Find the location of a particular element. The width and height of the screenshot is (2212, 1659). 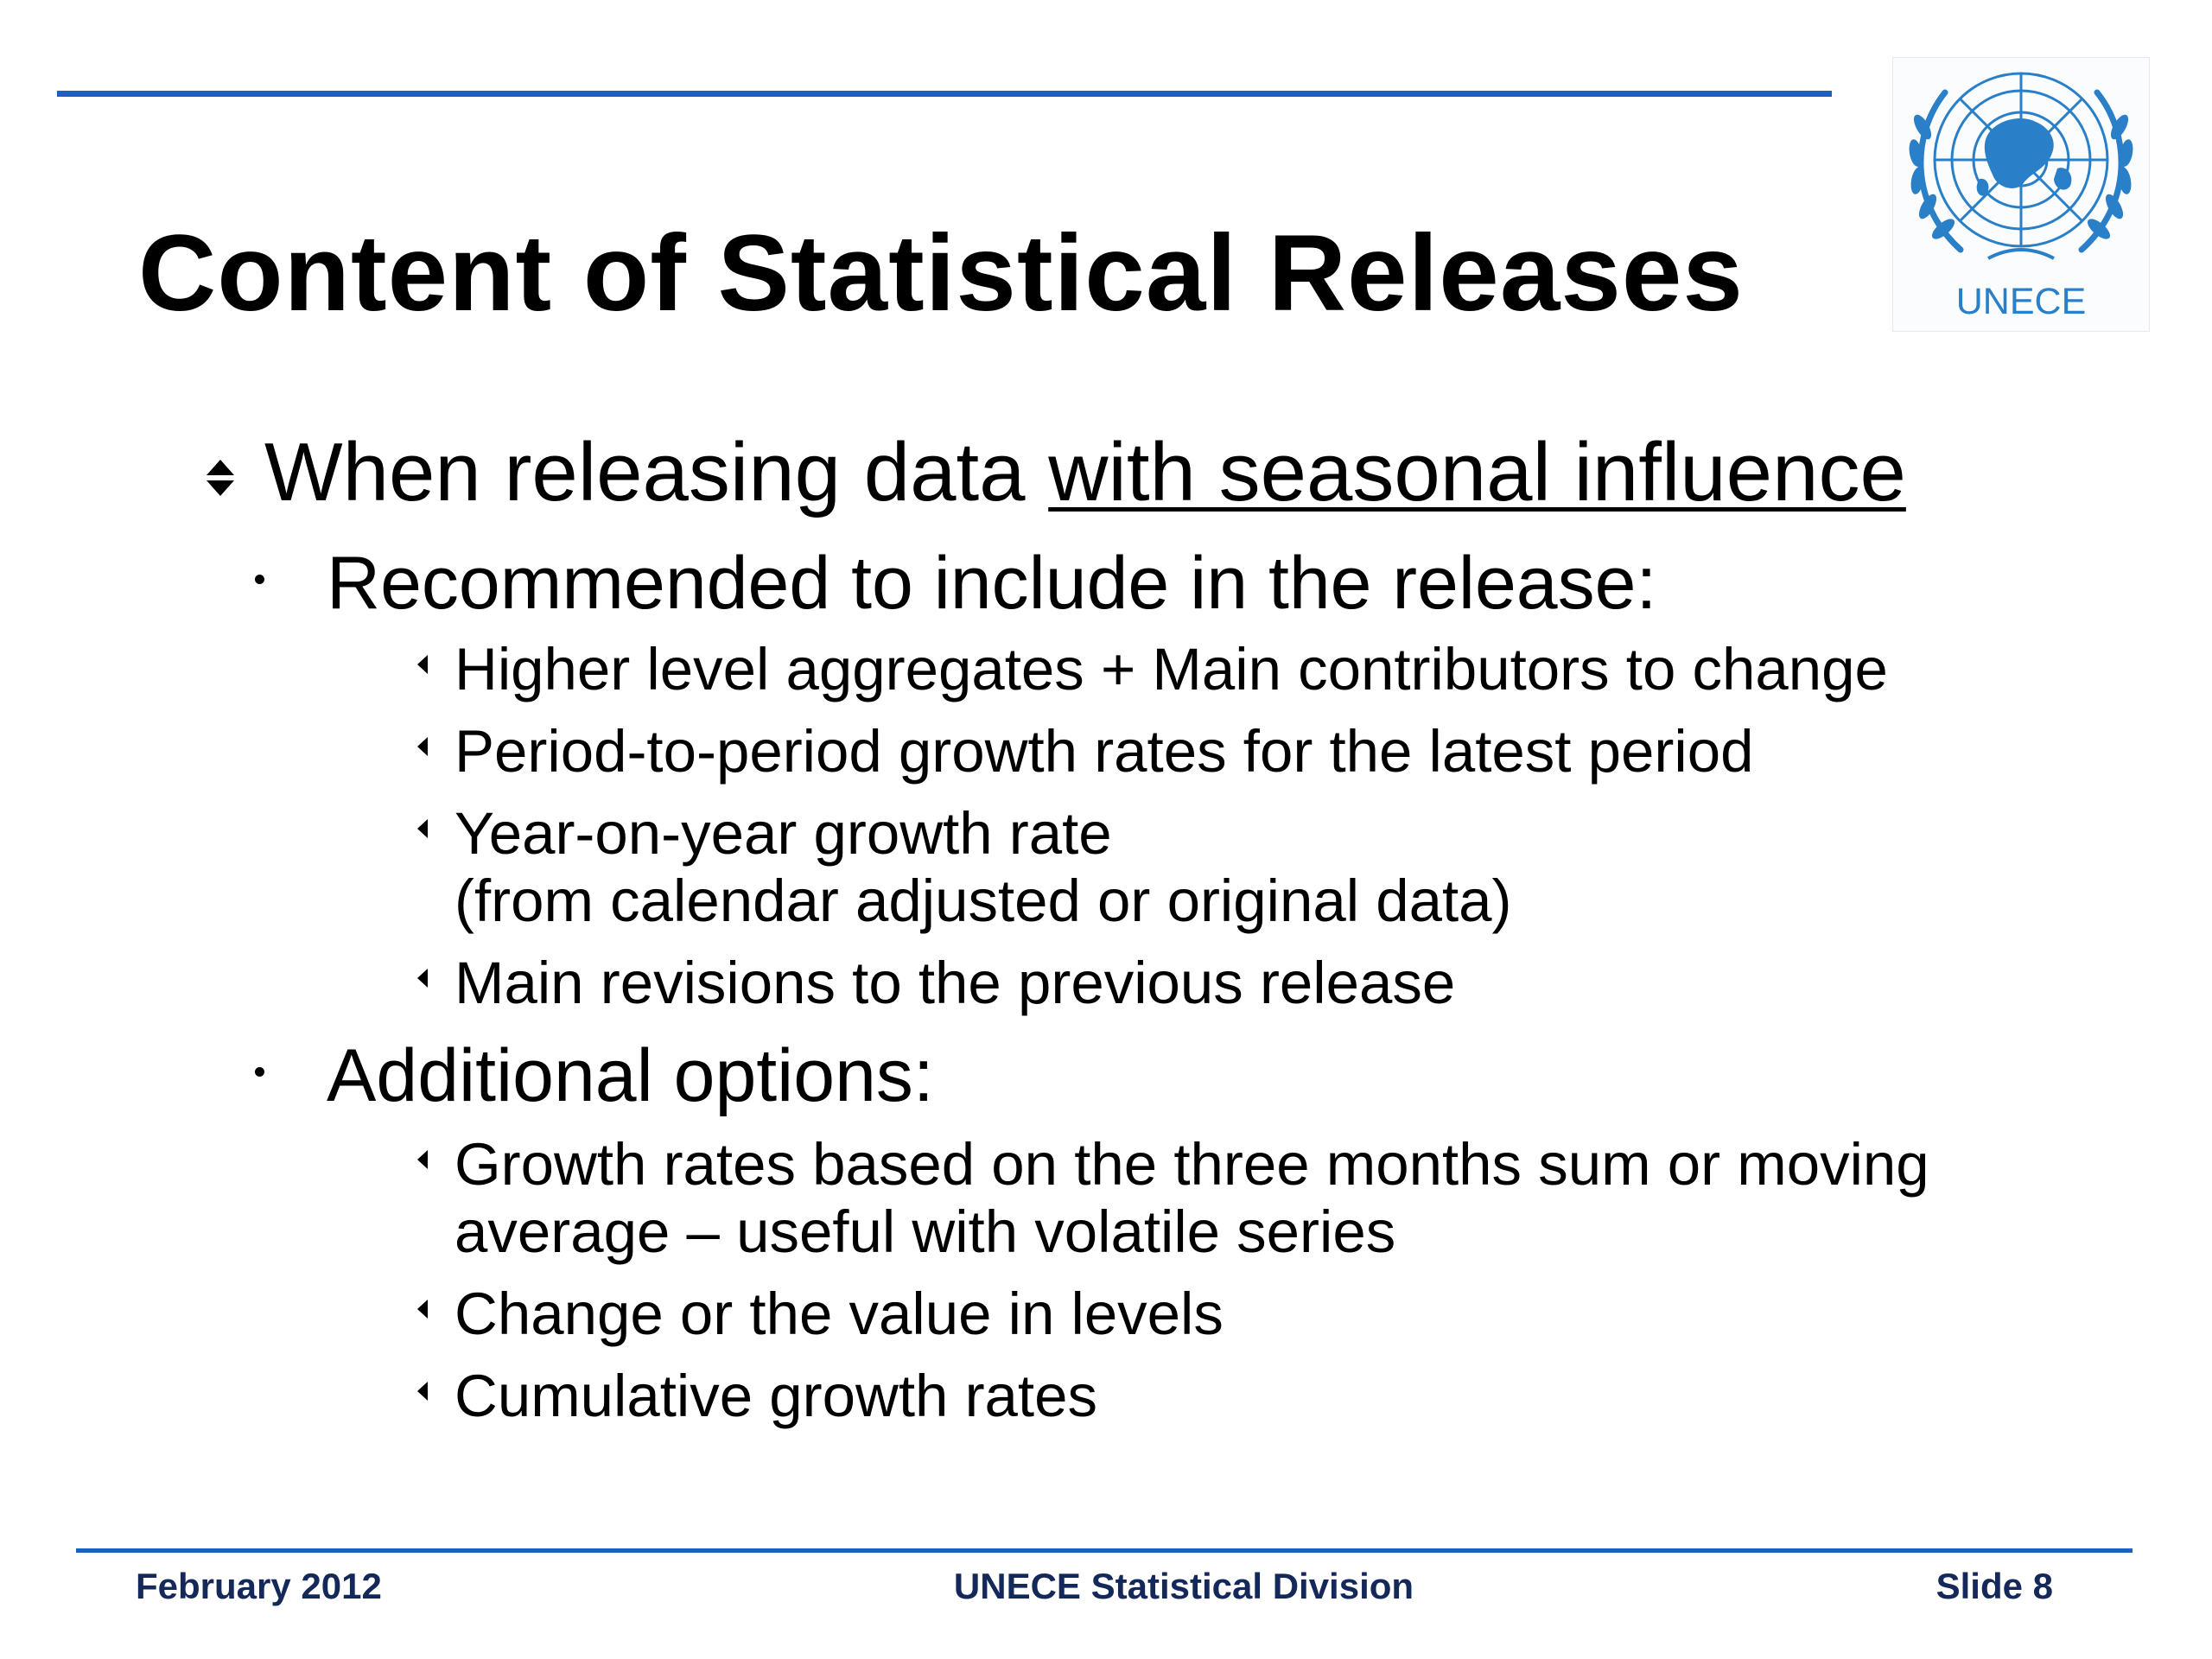

list-item-text: average – useful with volatile series is located at coordinates (925, 1231).